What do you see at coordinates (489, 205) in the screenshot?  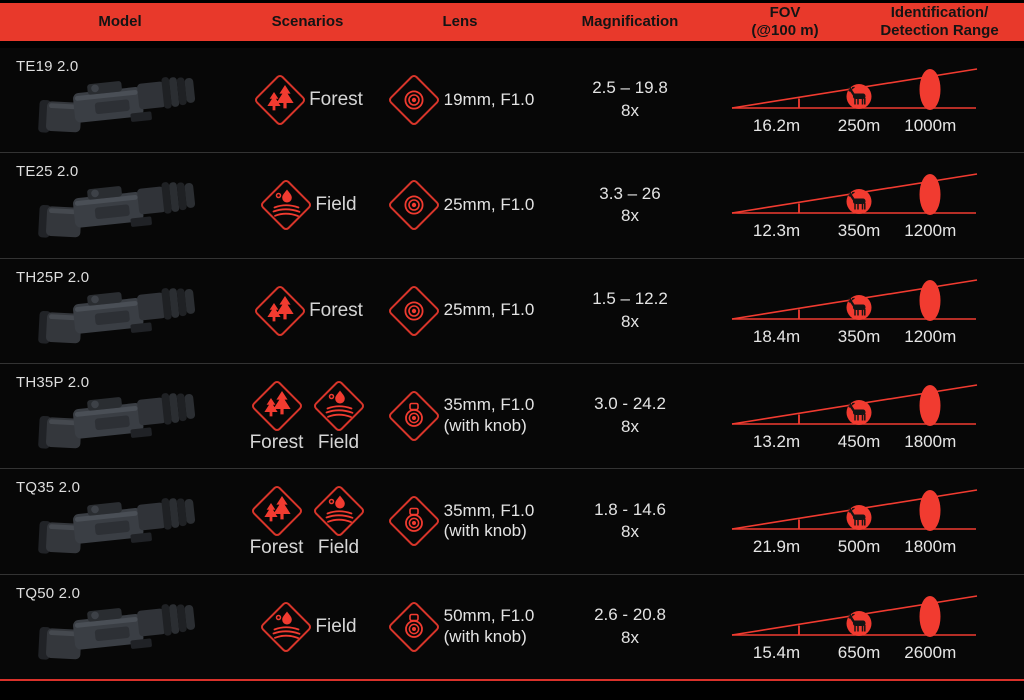 I see `lens-spec: 25mm, F1.0` at bounding box center [489, 205].